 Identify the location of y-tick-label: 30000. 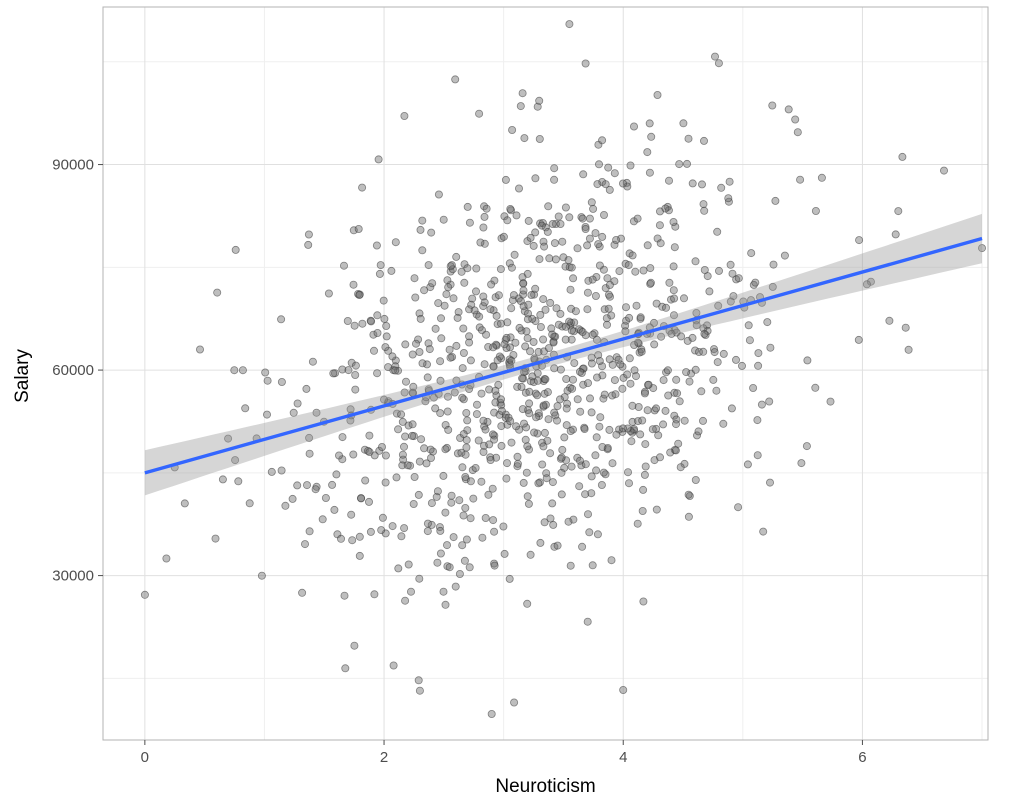
(73, 576).